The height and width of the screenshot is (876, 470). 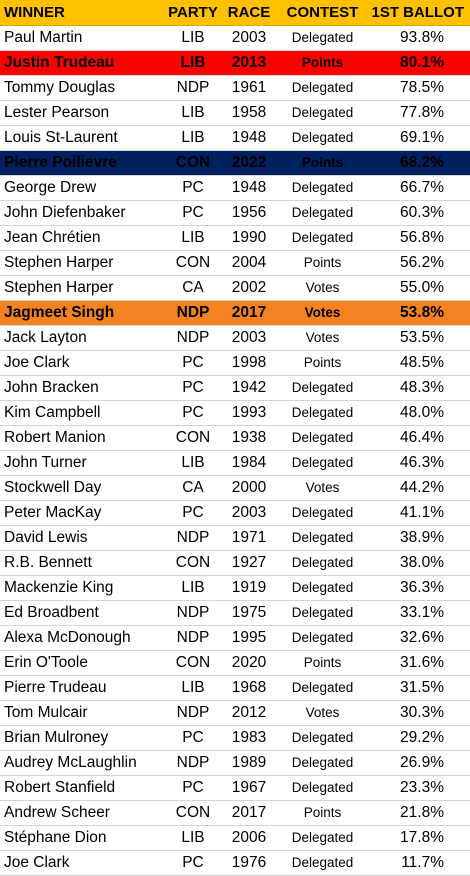 I want to click on cell-winner: Jean Chrétien, so click(x=81, y=238).